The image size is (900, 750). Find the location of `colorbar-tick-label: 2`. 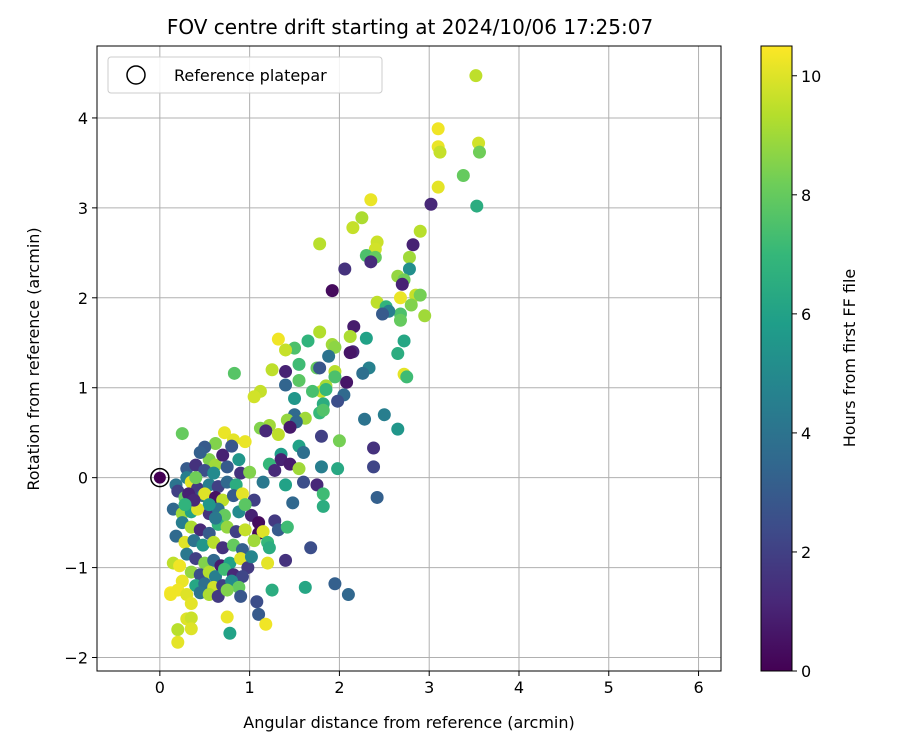

colorbar-tick-label: 2 is located at coordinates (806, 552).